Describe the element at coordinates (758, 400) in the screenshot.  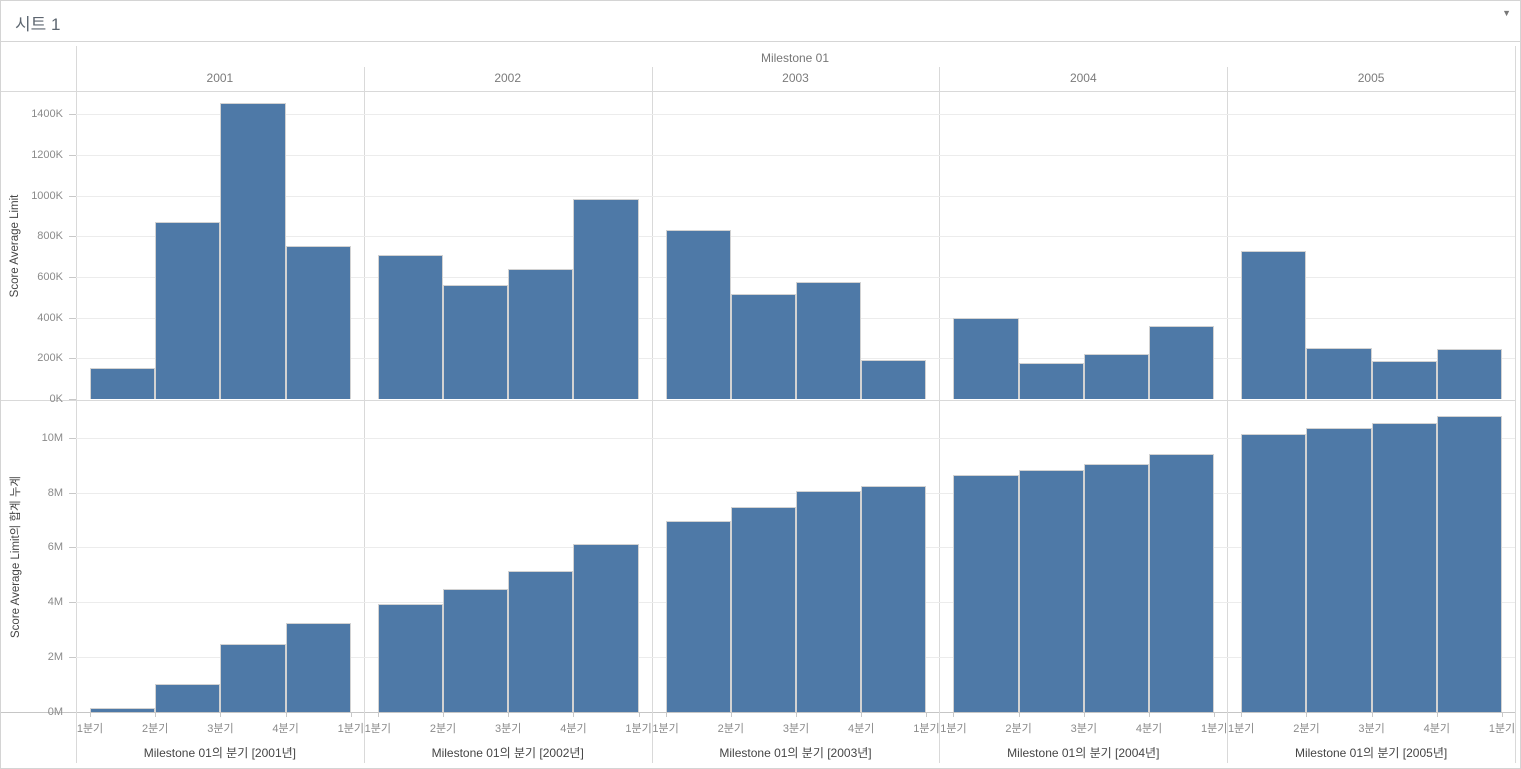
I see `row-divider` at that location.